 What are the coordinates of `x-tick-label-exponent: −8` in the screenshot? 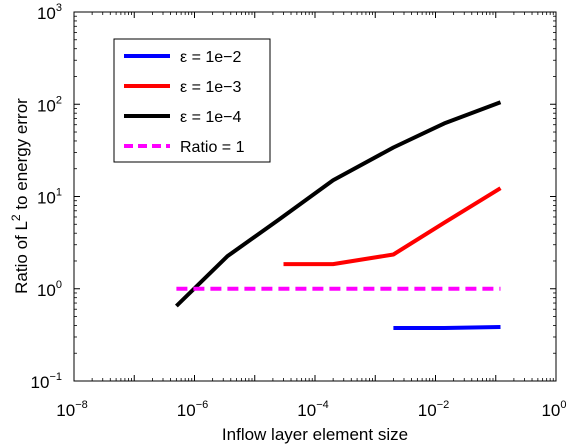 It's located at (81, 405).